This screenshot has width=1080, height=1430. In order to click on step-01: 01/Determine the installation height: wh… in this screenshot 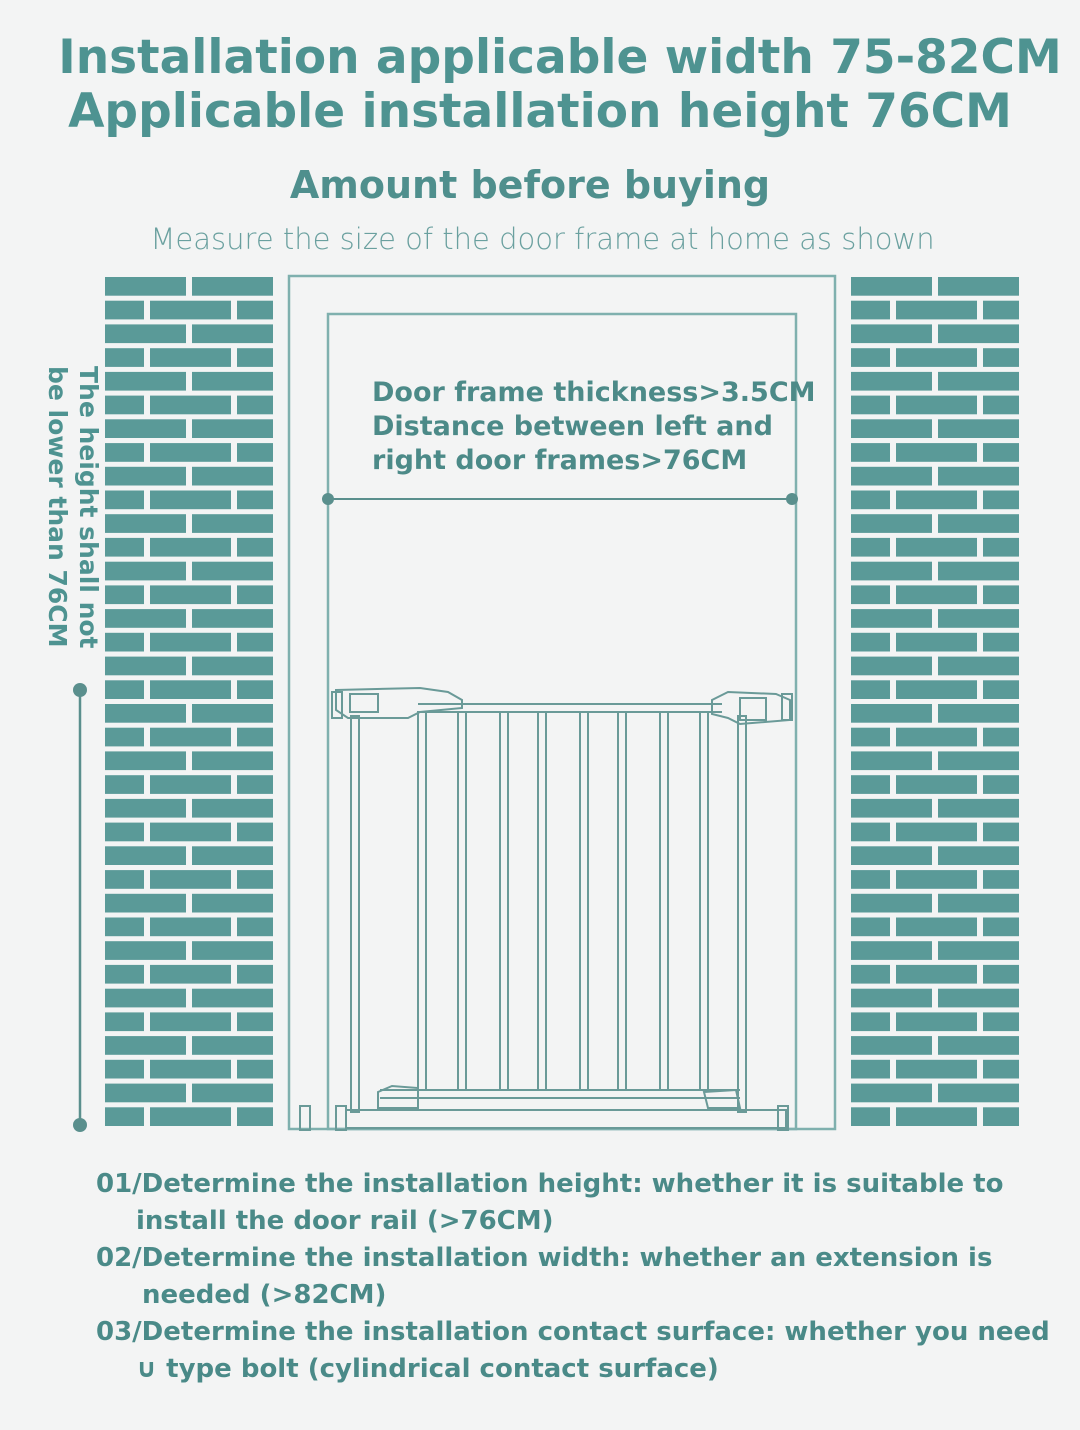, I will do `click(576, 1203)`.